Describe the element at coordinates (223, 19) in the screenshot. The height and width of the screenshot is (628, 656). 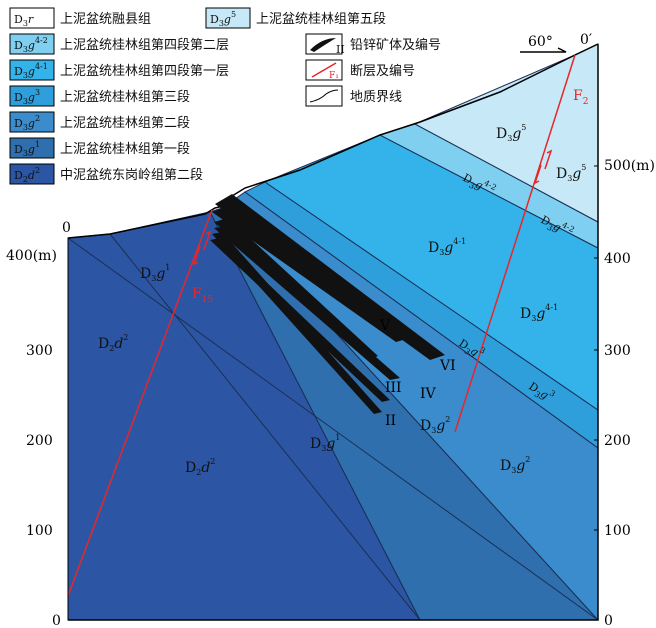
I see `svg-text: D3g5` at that location.